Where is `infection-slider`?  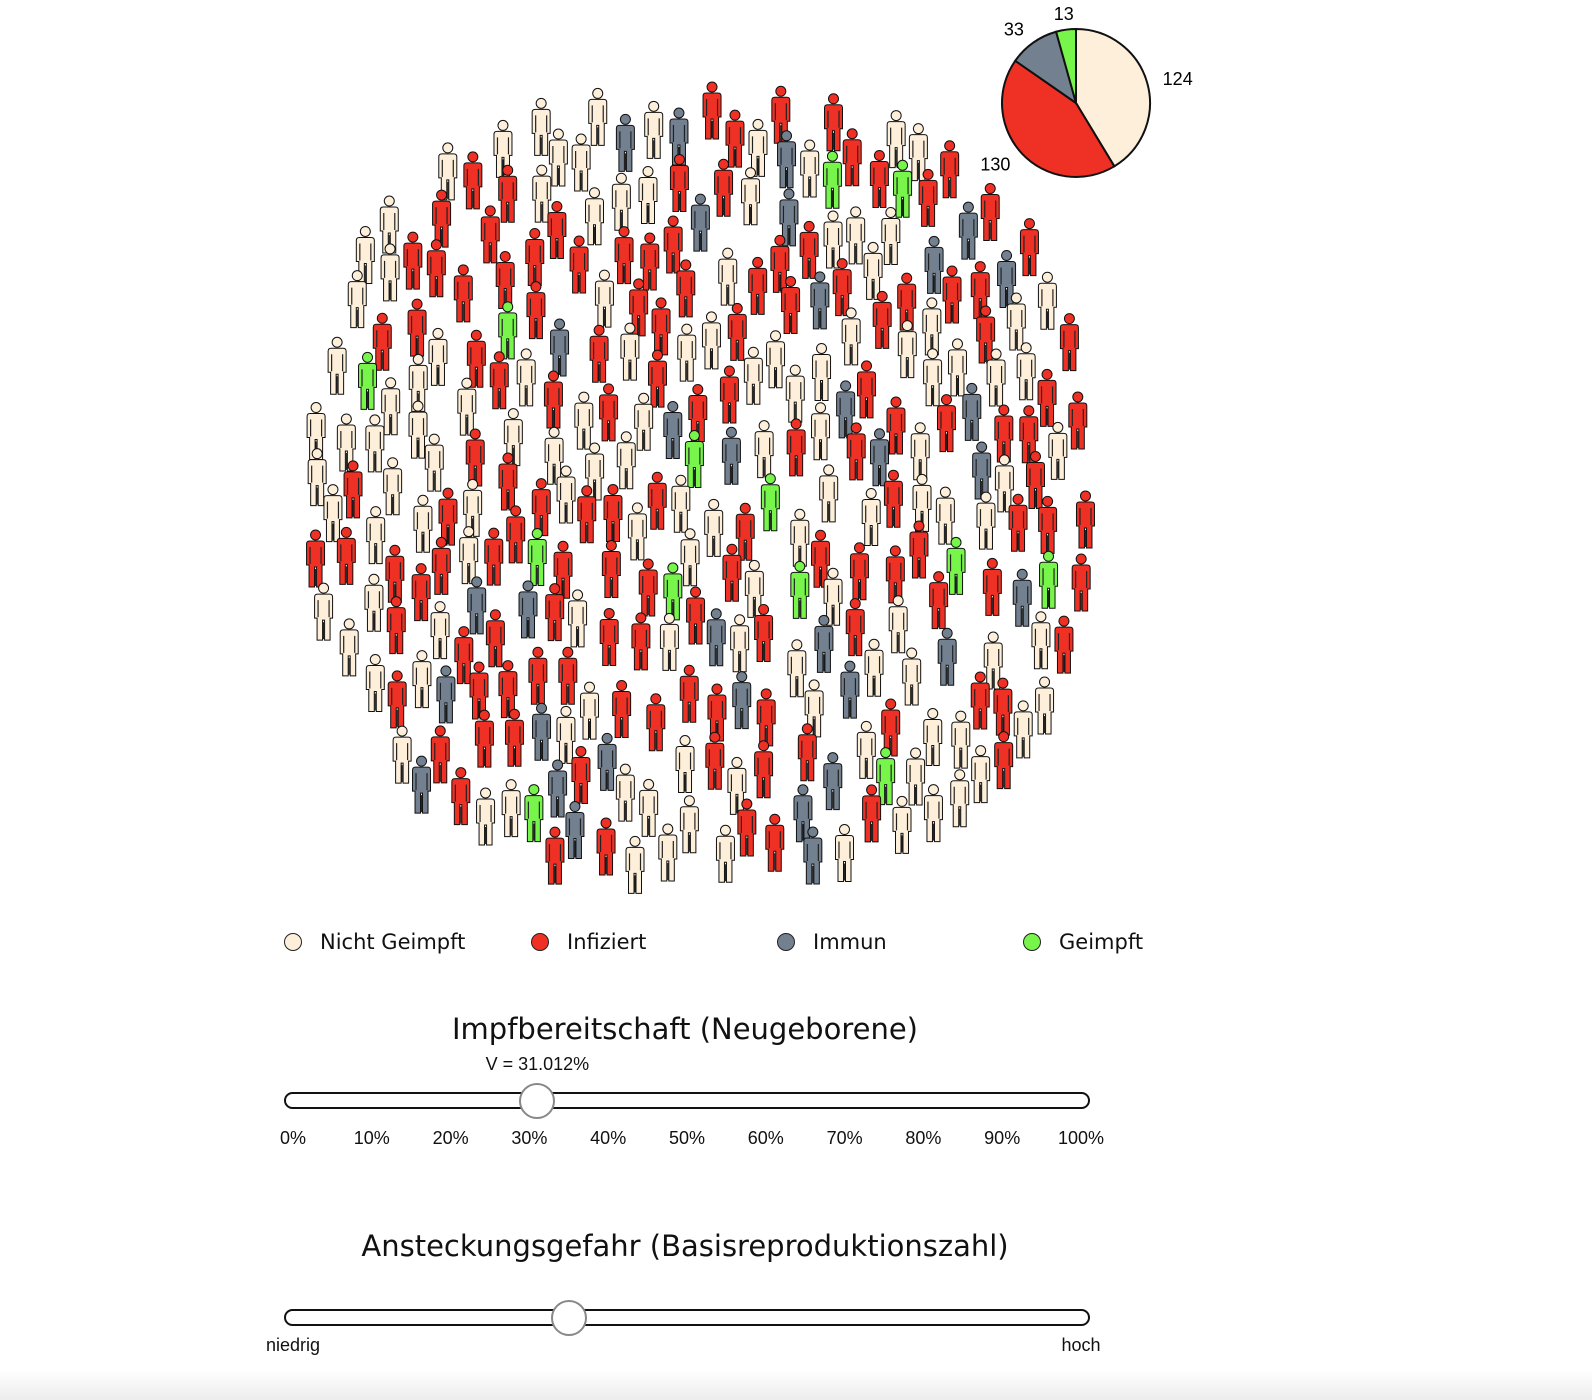 infection-slider is located at coordinates (687, 1317).